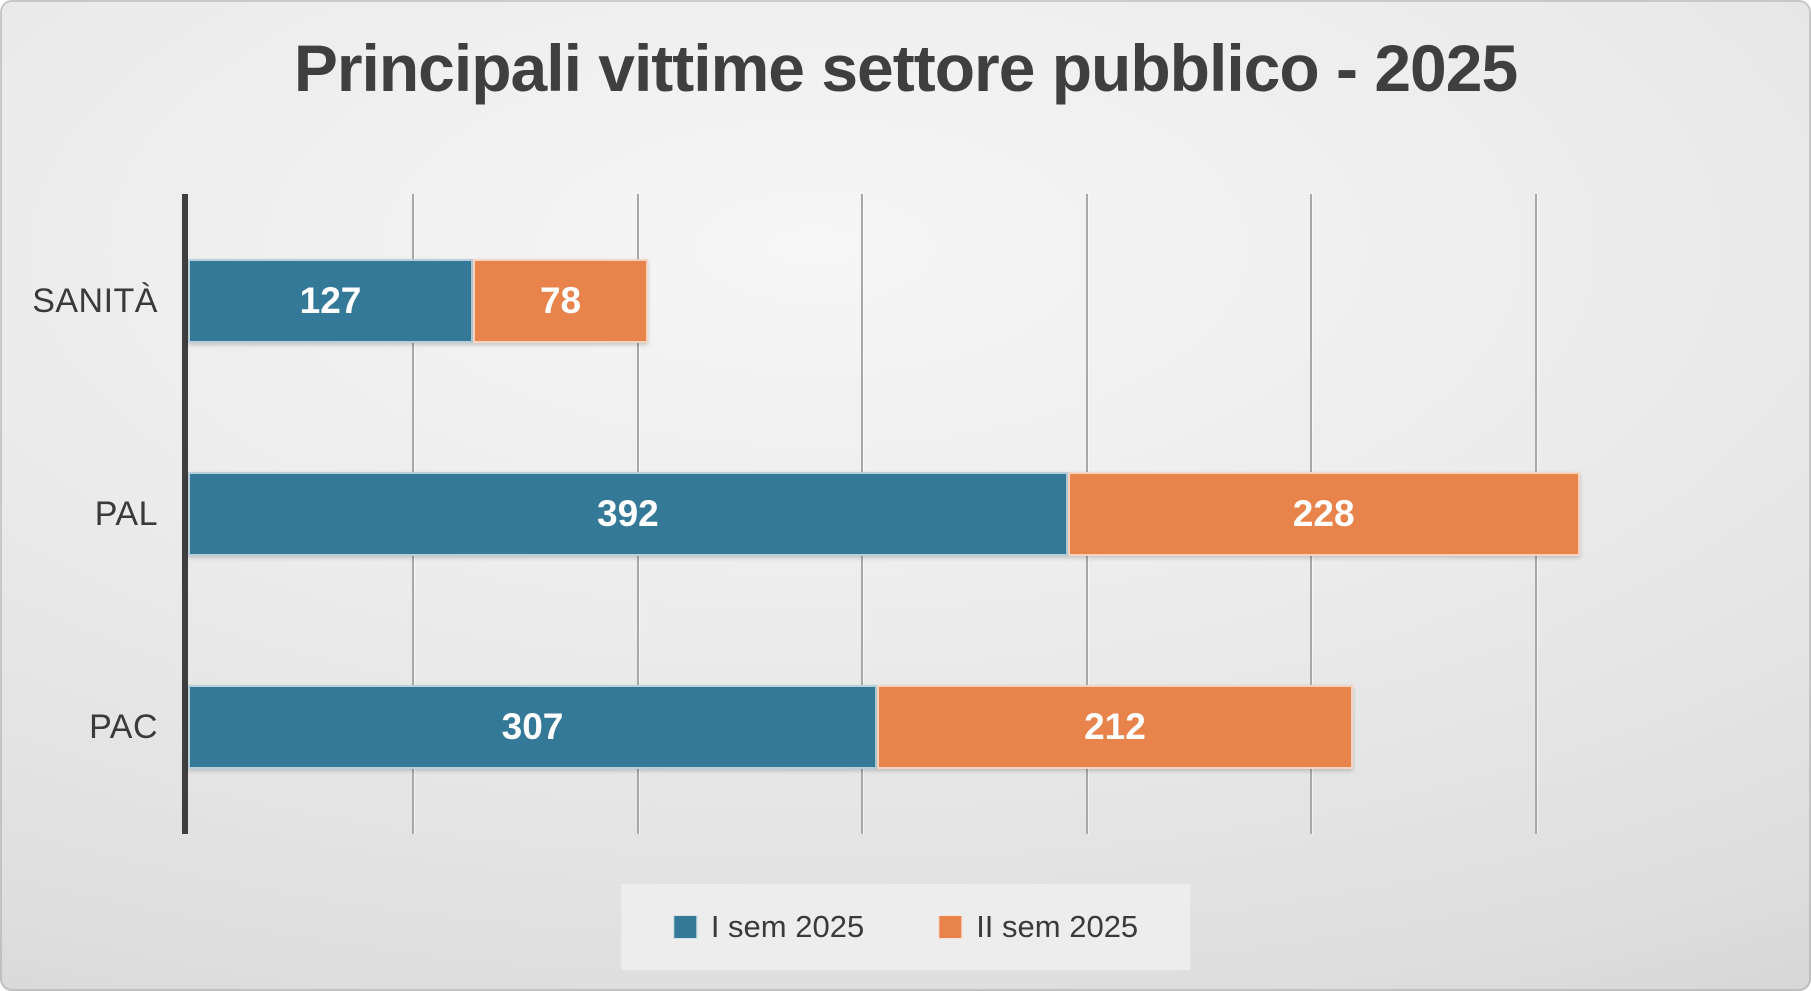  Describe the element at coordinates (126, 514) in the screenshot. I see `category-label: PAL` at that location.